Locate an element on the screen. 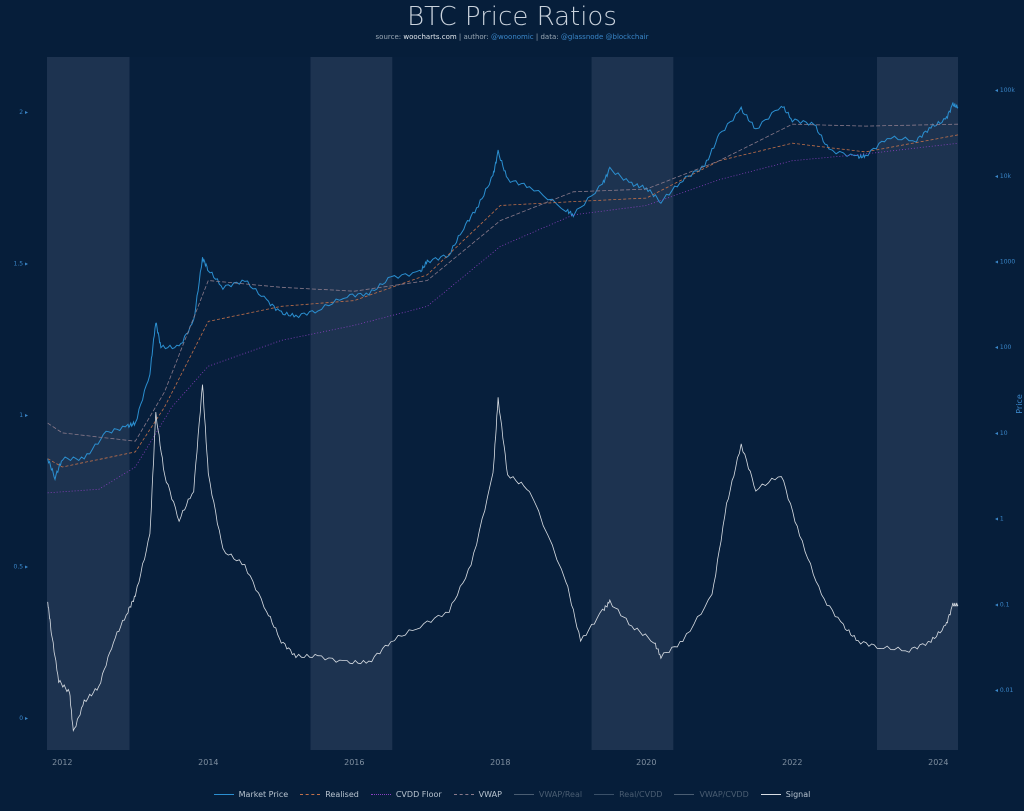  y-right-tick-label: ◂ 100 is located at coordinates (1003, 347).